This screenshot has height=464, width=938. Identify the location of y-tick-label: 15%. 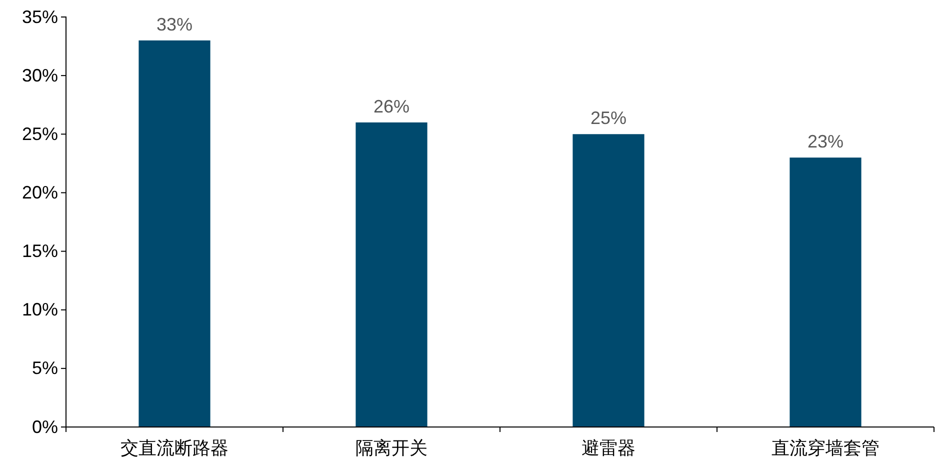
(40, 251).